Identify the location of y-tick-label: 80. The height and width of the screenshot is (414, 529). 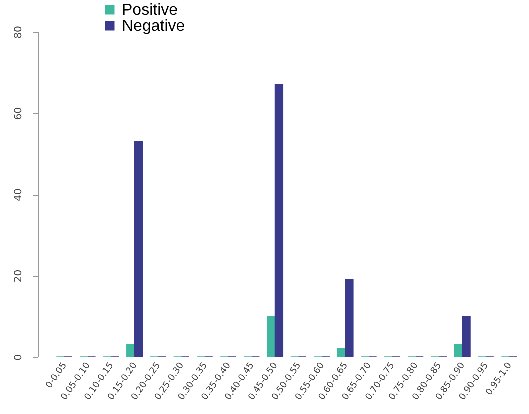
(19, 32).